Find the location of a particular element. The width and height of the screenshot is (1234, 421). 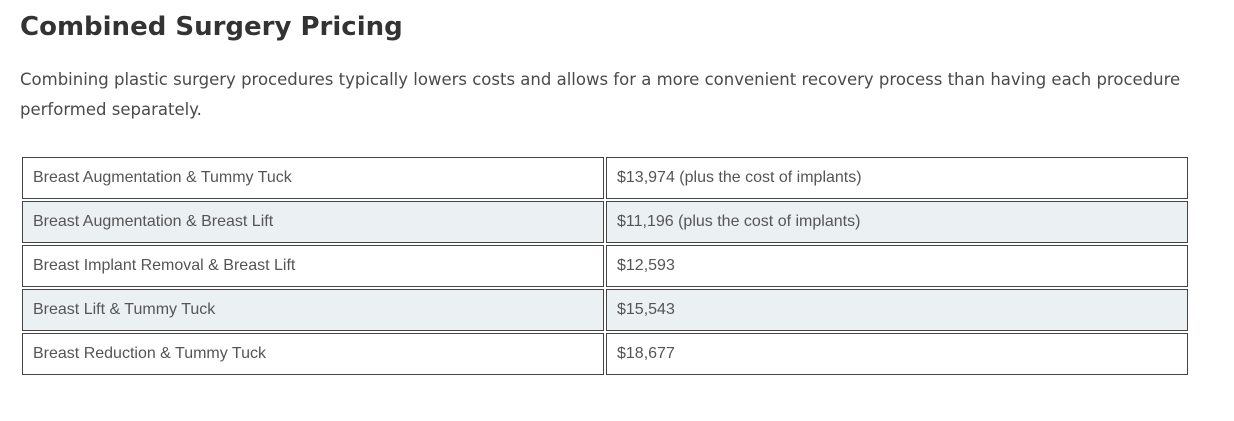

price-cell: $12,593 is located at coordinates (897, 266).